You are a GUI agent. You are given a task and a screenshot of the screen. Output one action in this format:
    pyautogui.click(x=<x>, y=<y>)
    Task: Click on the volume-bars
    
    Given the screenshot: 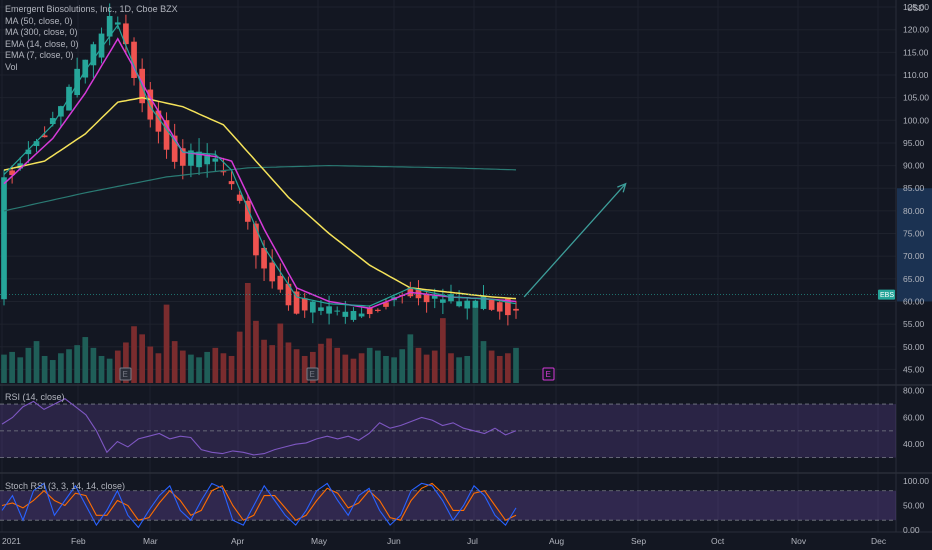 What is the action you would take?
    pyautogui.click(x=260, y=333)
    